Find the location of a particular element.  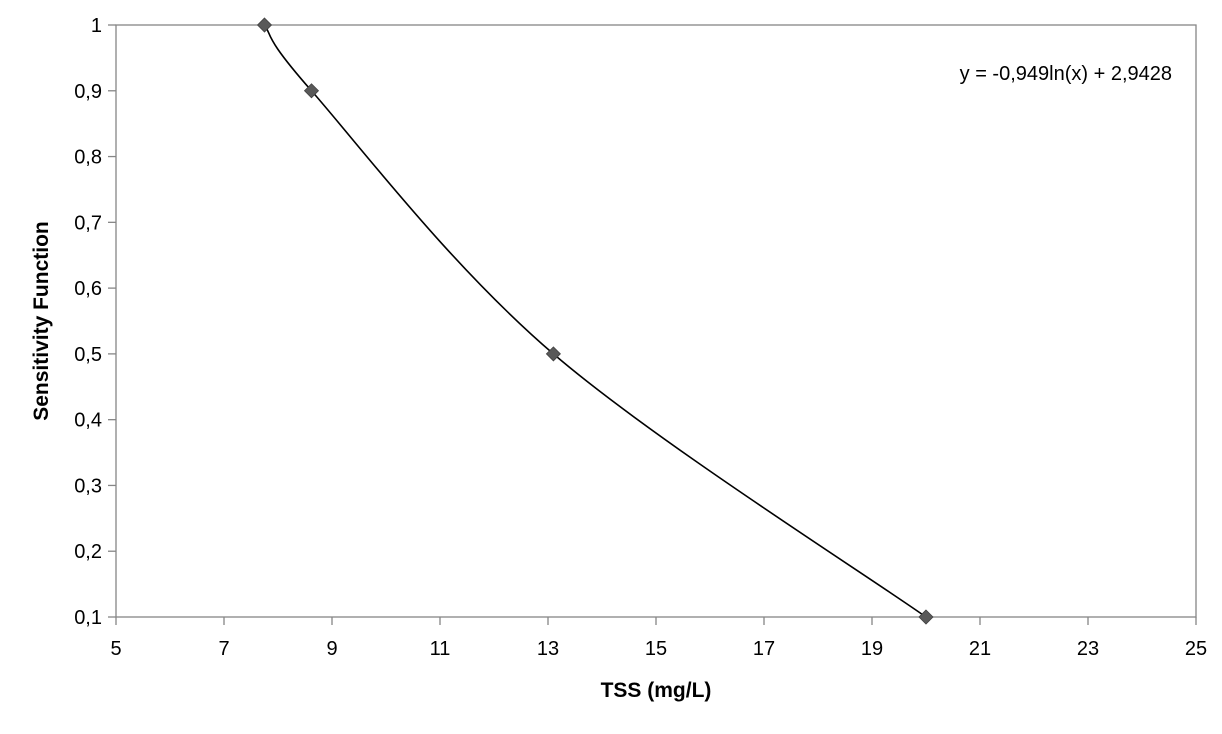

y-tick-label: 0,1 is located at coordinates (88, 618).